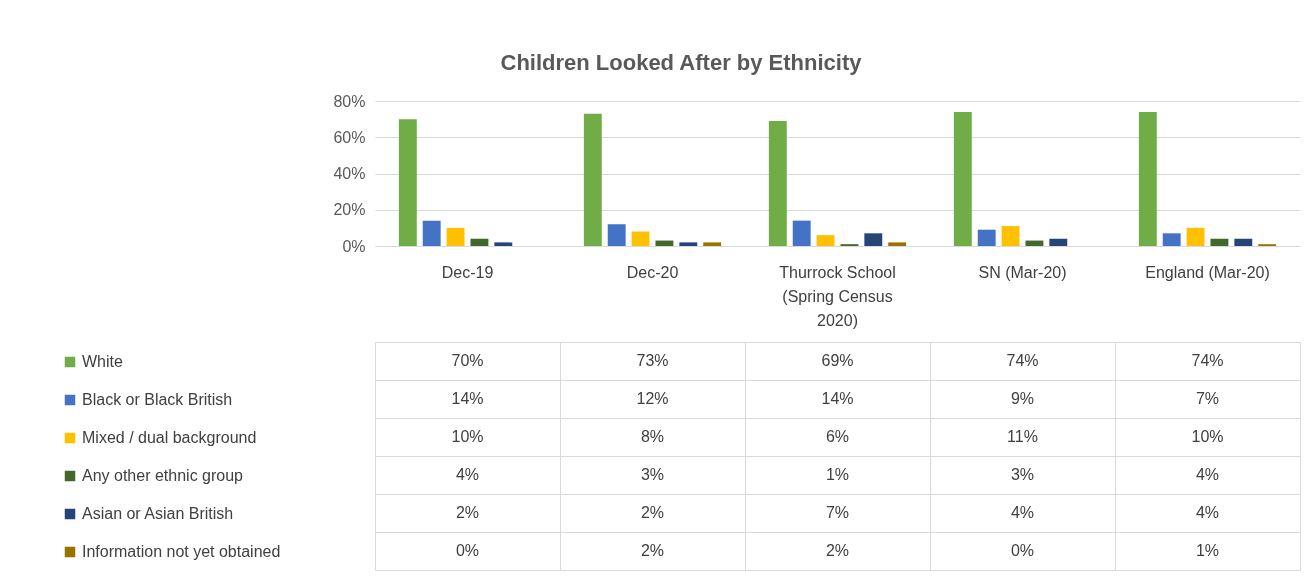  I want to click on x-tick-label: Dec-20, so click(652, 272).